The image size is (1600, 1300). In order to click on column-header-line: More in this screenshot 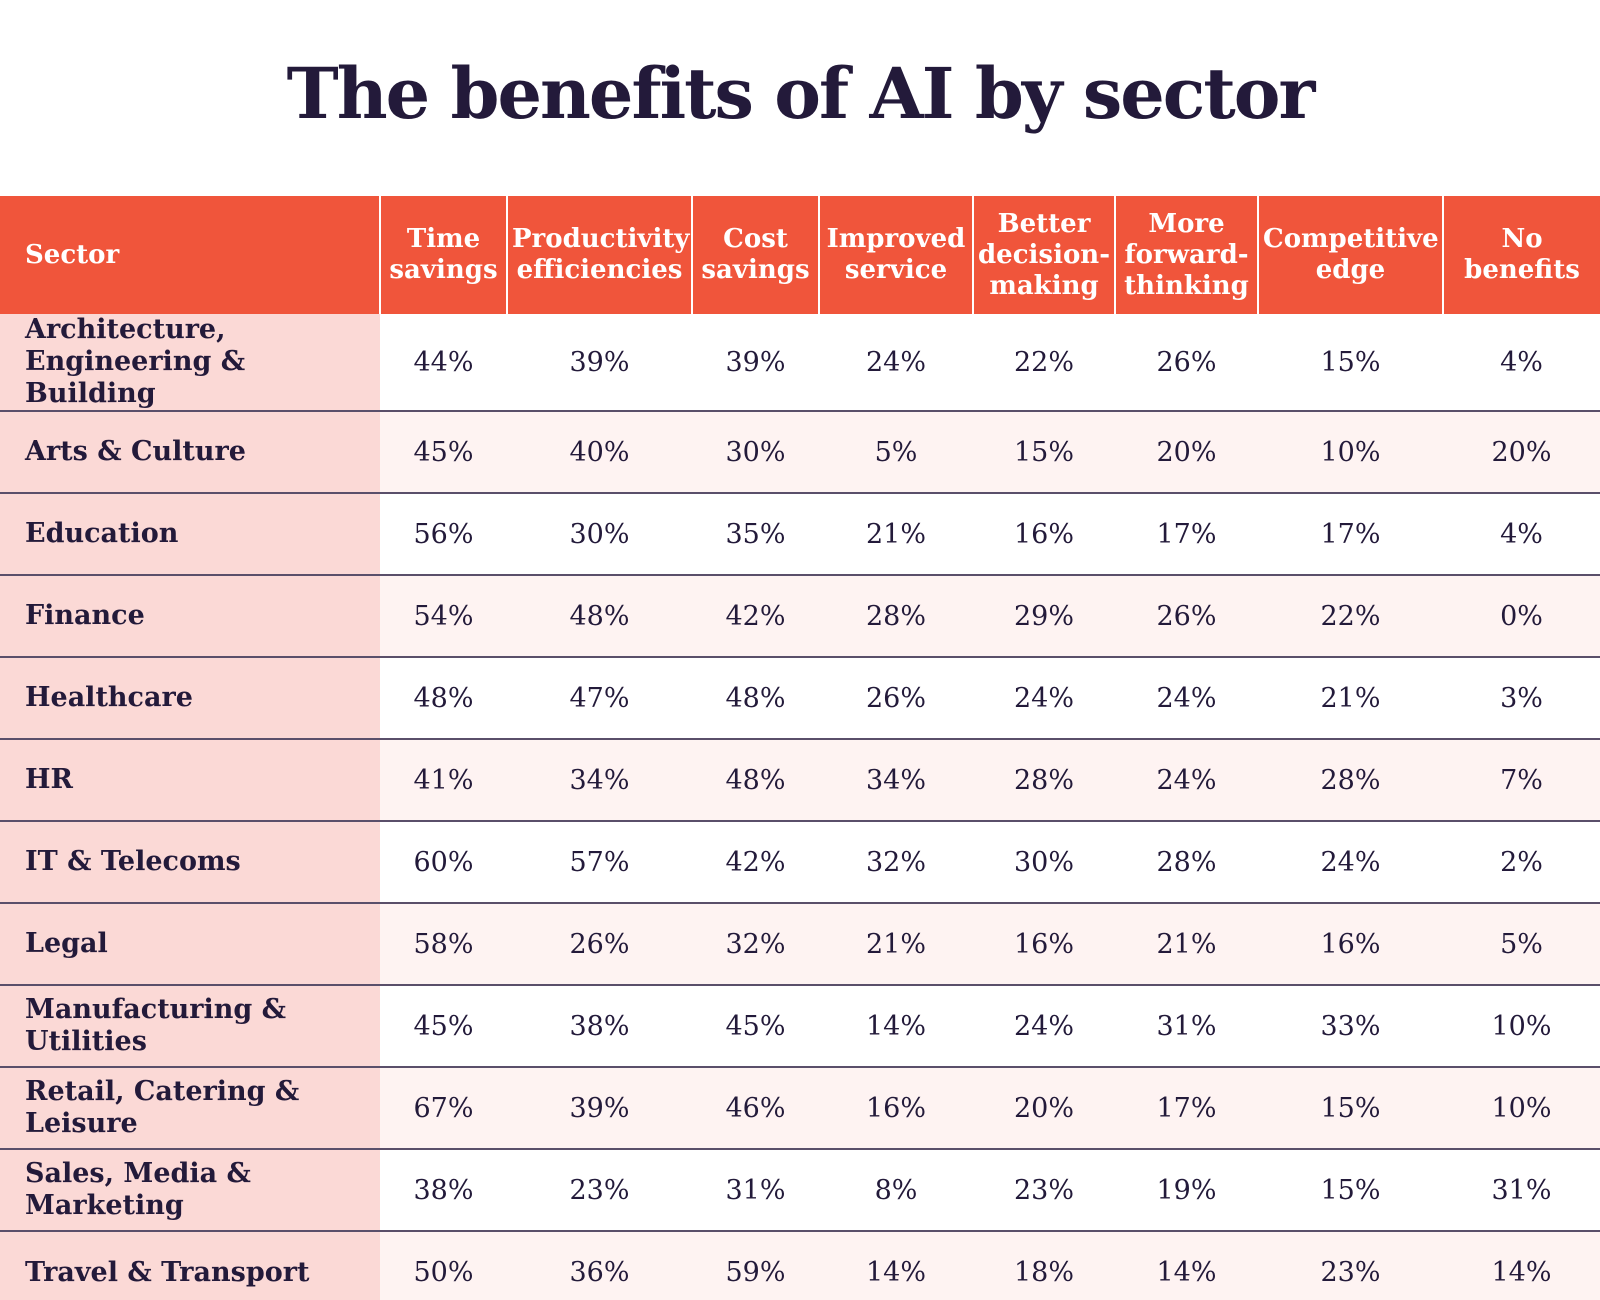, I will do `click(1186, 223)`.